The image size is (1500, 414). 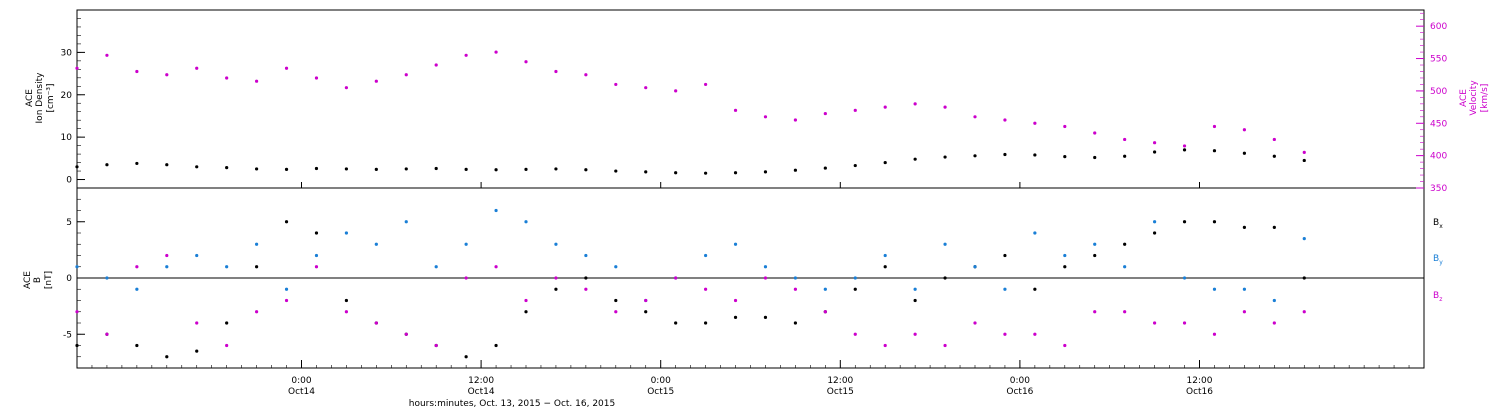 I want to click on top-right-axis-title-line1: ACE, so click(x=1464, y=98).